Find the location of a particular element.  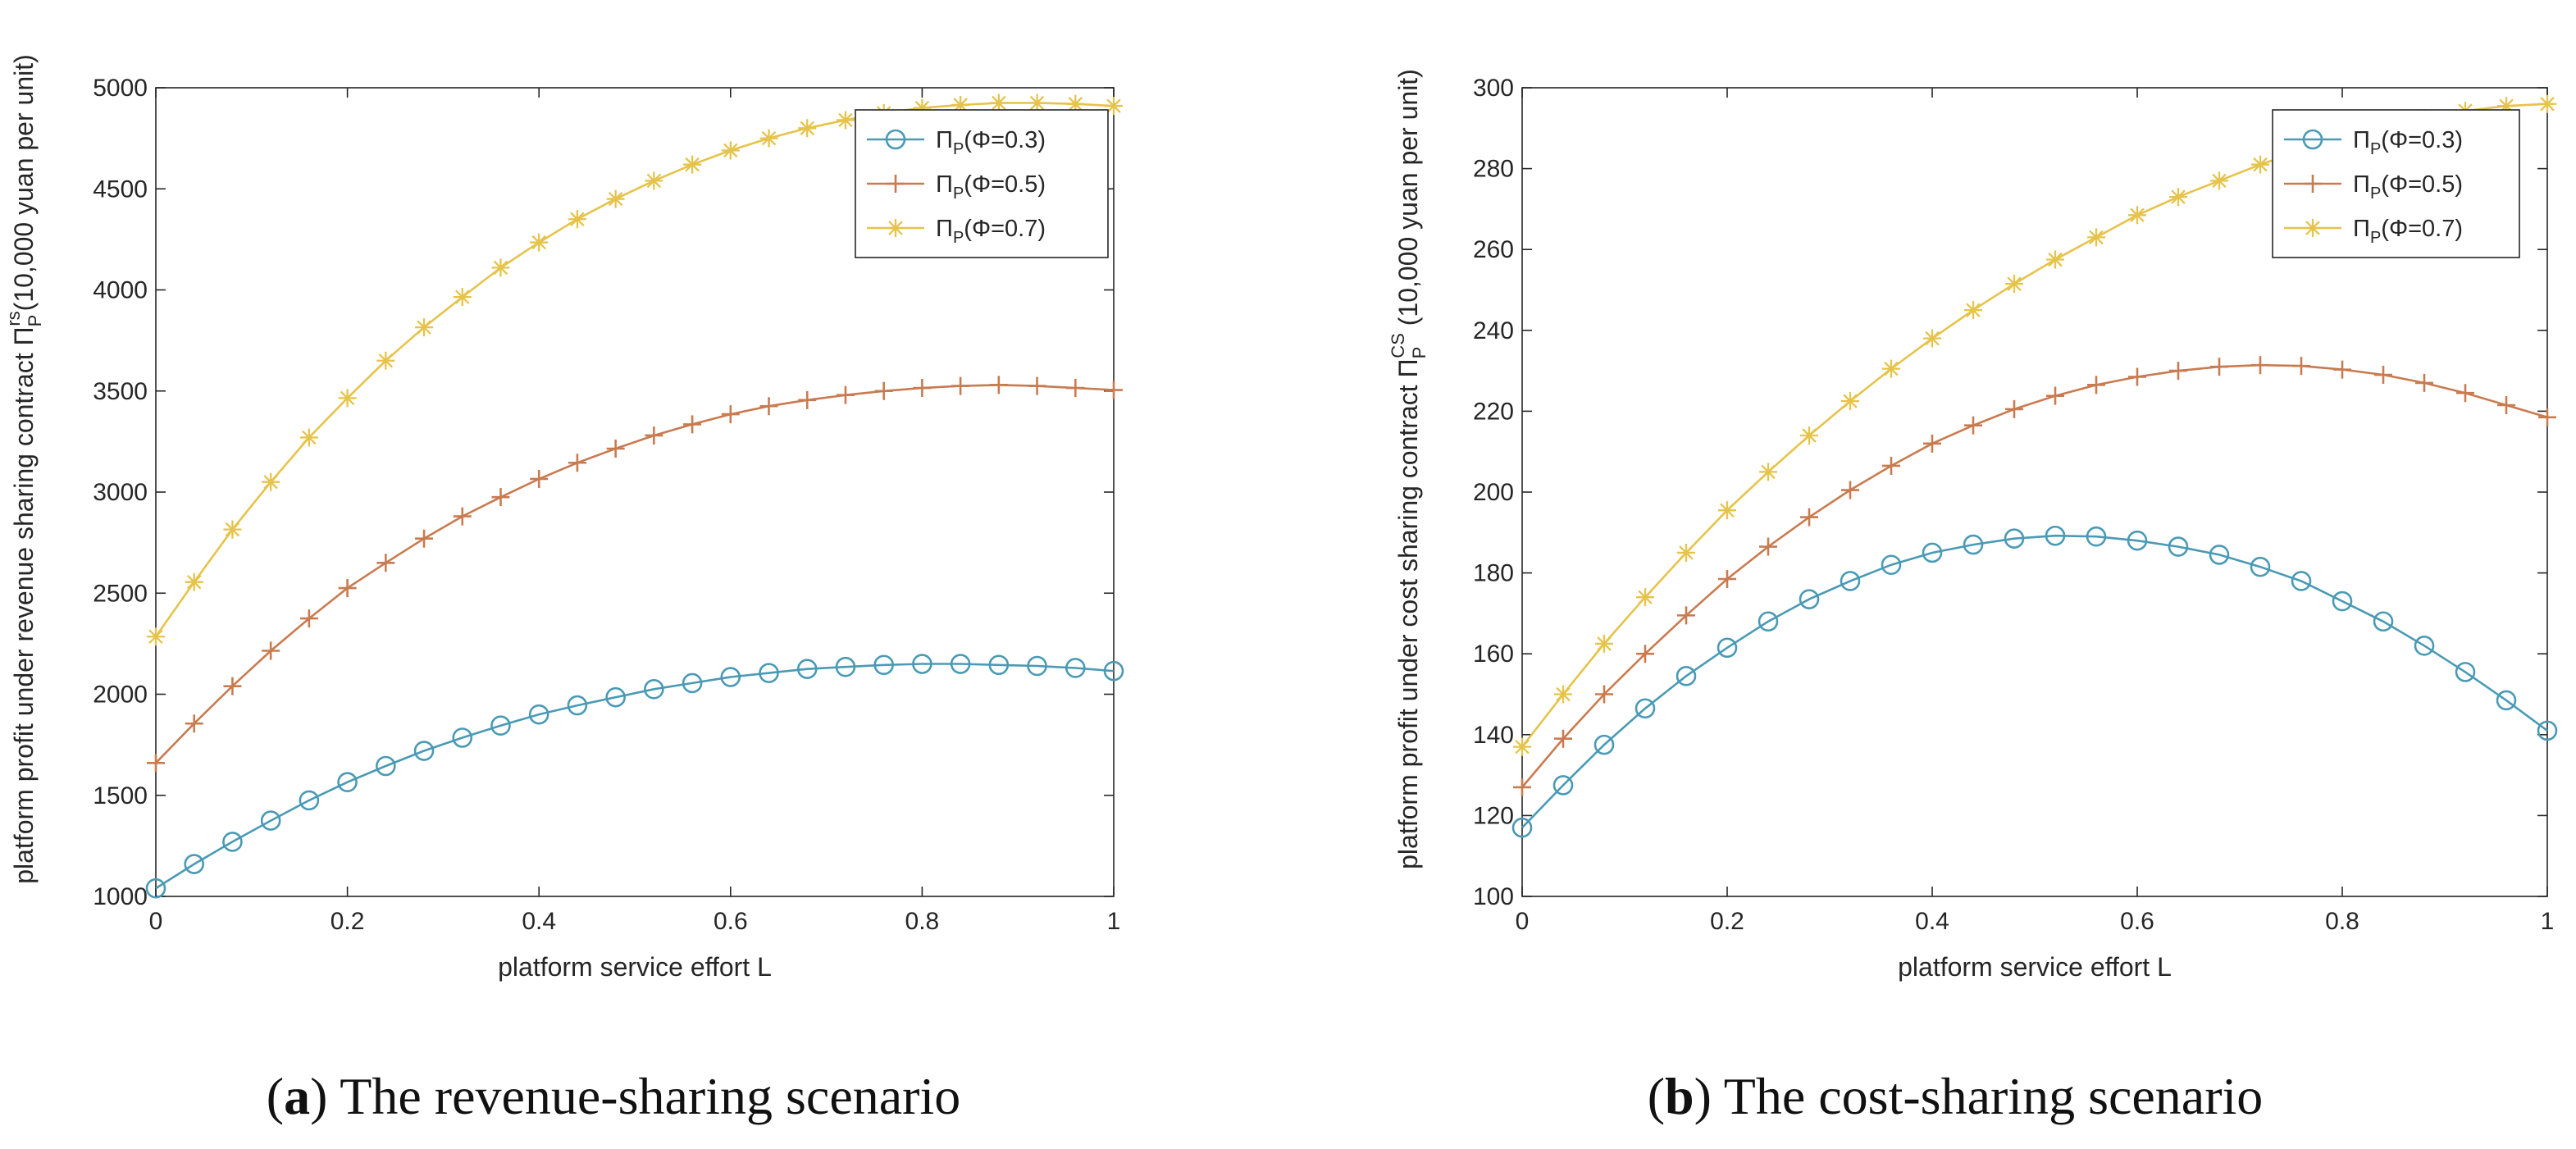

y-tick-label: 2500 is located at coordinates (120, 593).